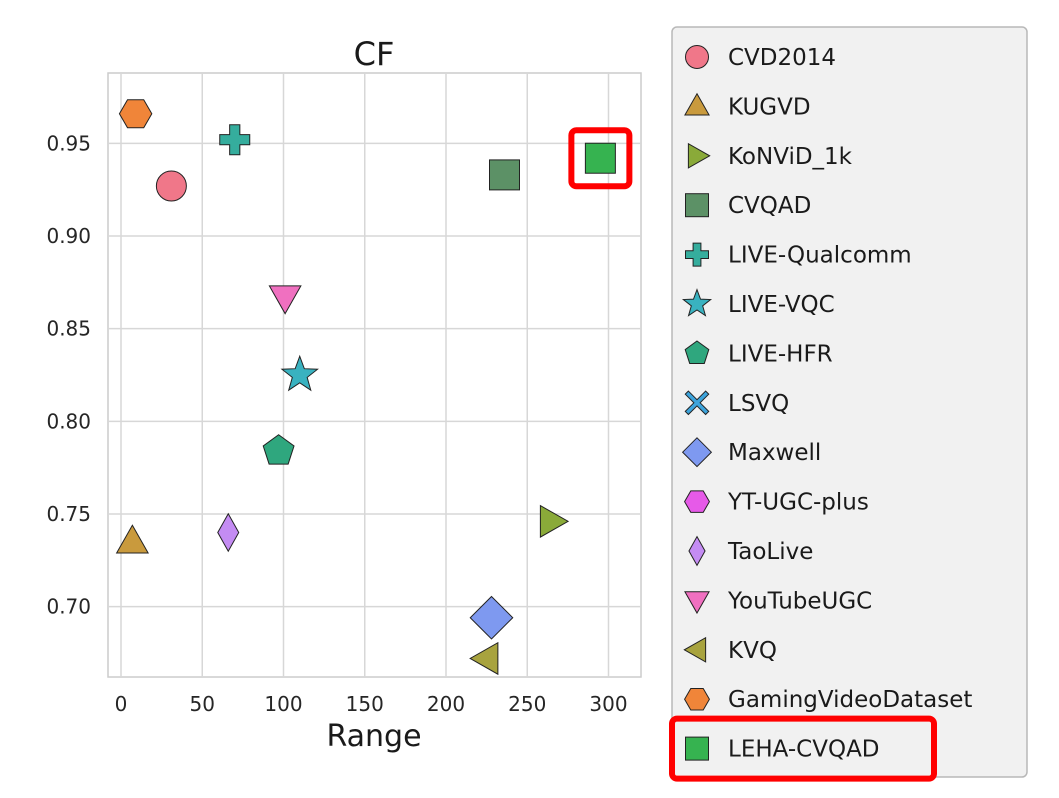 This screenshot has width=1059, height=798. What do you see at coordinates (68, 421) in the screenshot?
I see `y-tick-label: 0.80` at bounding box center [68, 421].